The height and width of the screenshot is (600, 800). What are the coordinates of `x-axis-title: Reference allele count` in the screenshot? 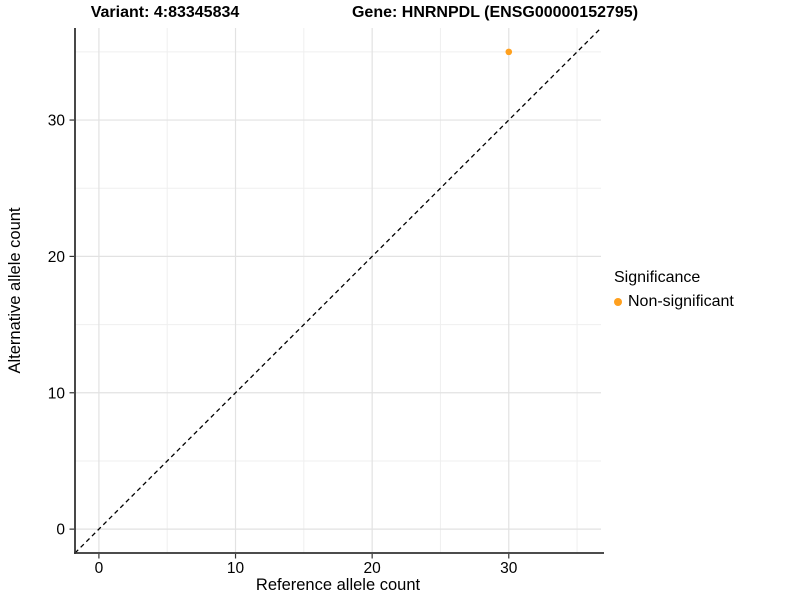 It's located at (338, 585).